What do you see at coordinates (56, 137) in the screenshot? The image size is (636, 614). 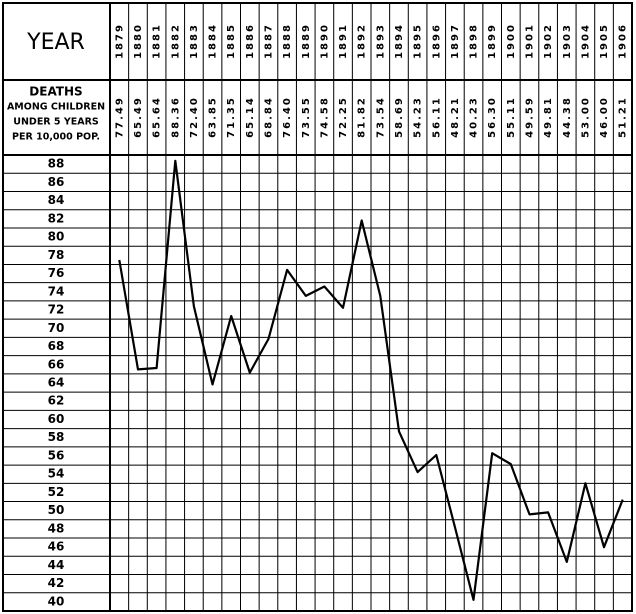 I see `row-label: PER 10,000 POP.` at bounding box center [56, 137].